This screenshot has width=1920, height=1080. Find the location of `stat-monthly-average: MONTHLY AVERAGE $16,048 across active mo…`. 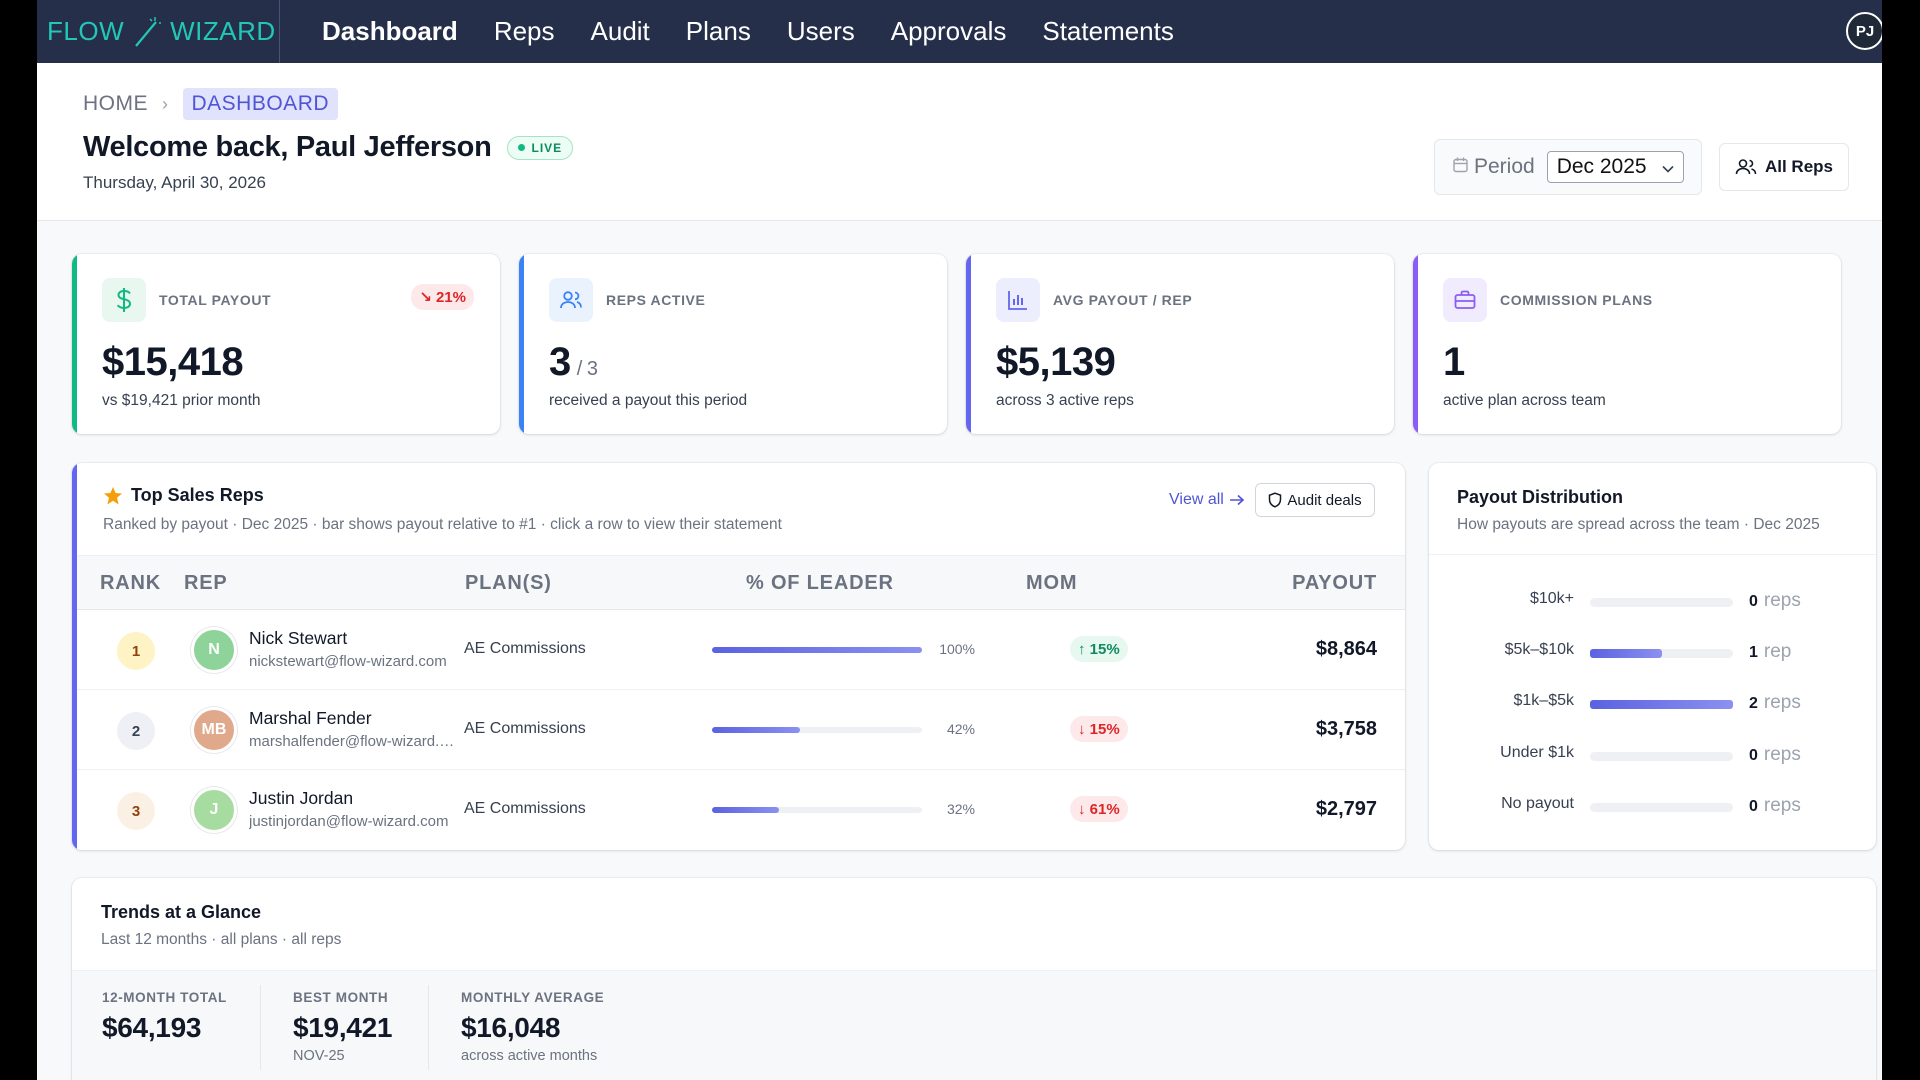

stat-monthly-average: MONTHLY AVERAGE $16,048 across active mo… is located at coordinates (532, 1027).